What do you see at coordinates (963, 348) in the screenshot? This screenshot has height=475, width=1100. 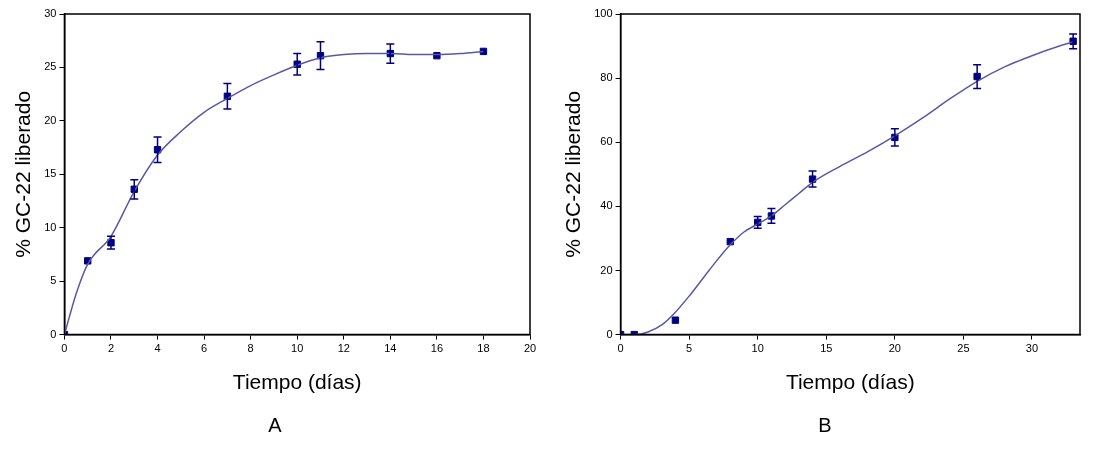 I see `x-tick-label: 25` at bounding box center [963, 348].